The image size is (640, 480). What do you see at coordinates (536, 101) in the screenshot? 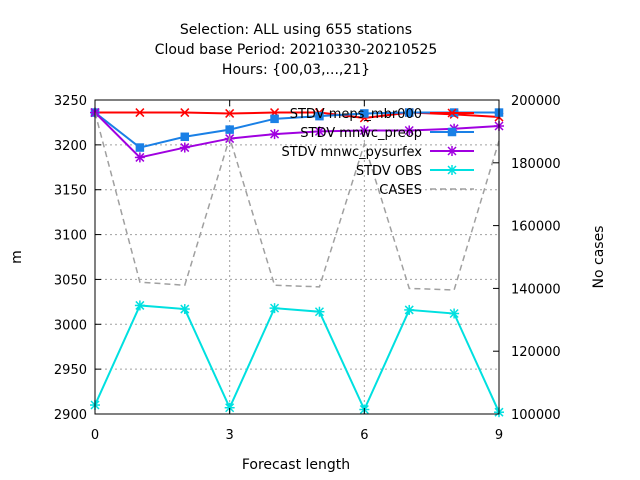
I see `y2-tick-label: 200000` at bounding box center [536, 101].